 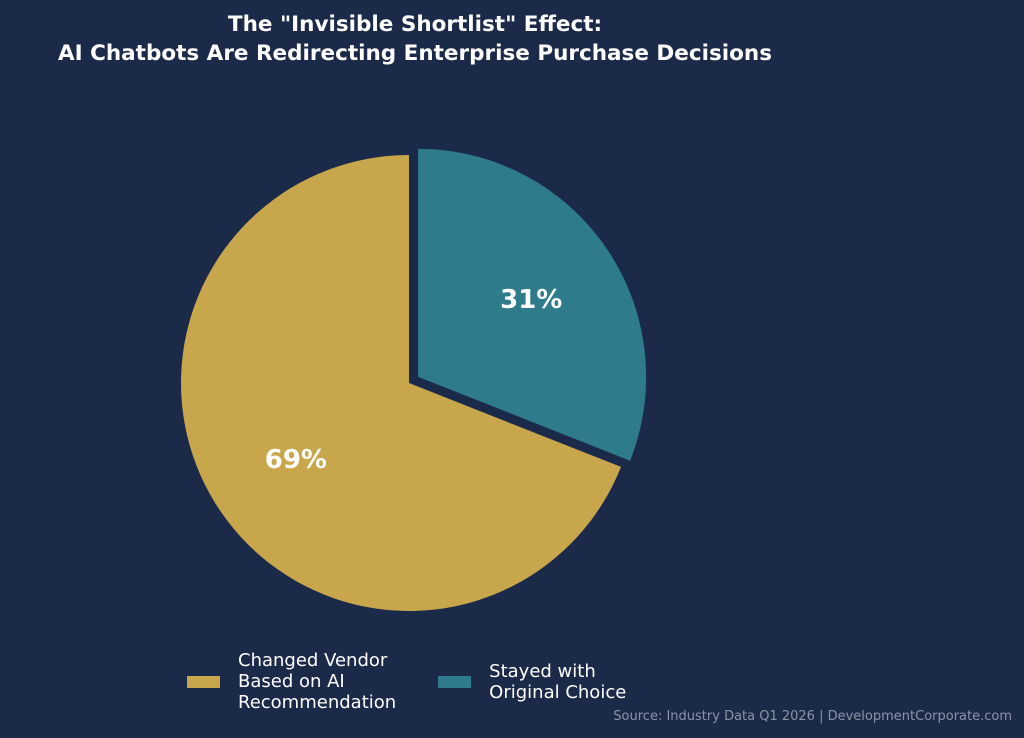 I want to click on legend-label-stayed-original: Stayed with Original Choice, so click(x=558, y=681).